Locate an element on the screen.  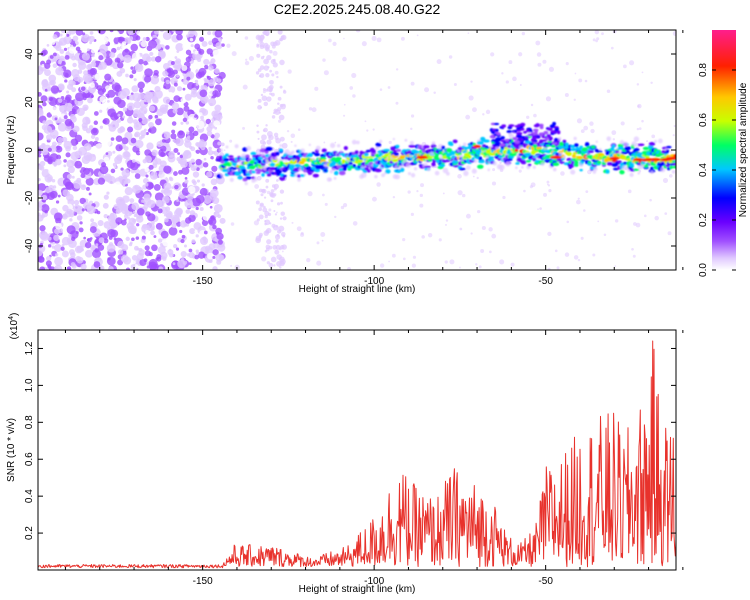
x-tick-label: -50 is located at coordinates (545, 581).